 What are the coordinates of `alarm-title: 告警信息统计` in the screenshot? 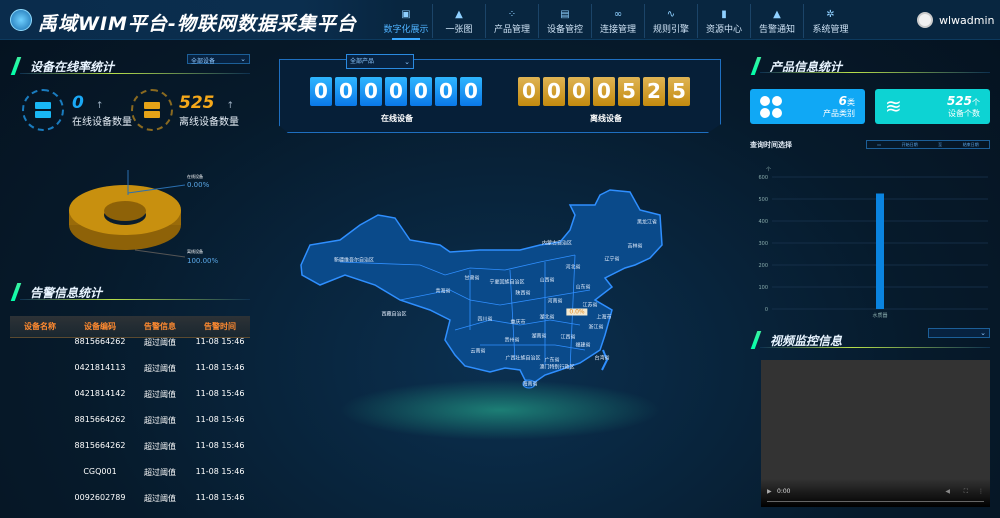 It's located at (56, 293).